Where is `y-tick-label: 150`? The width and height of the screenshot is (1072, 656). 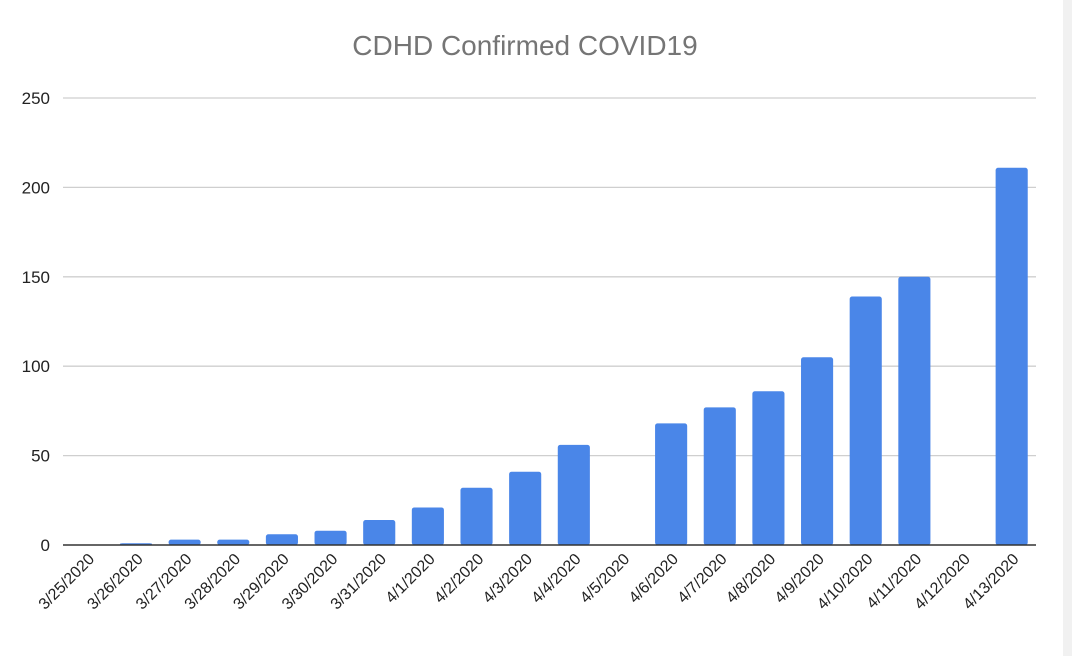 y-tick-label: 150 is located at coordinates (36, 277).